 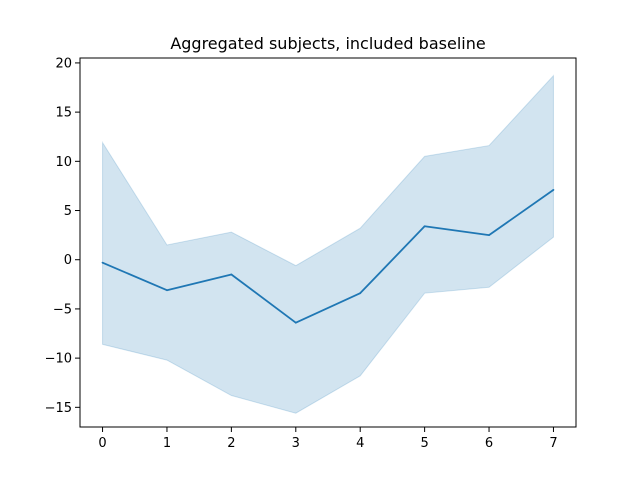 I want to click on x-tick-label: 6, so click(x=489, y=443).